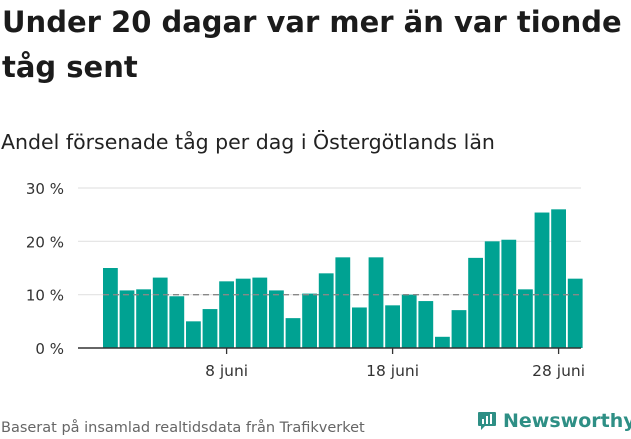  I want to click on newsworthy-logo-icon, so click(487, 421).